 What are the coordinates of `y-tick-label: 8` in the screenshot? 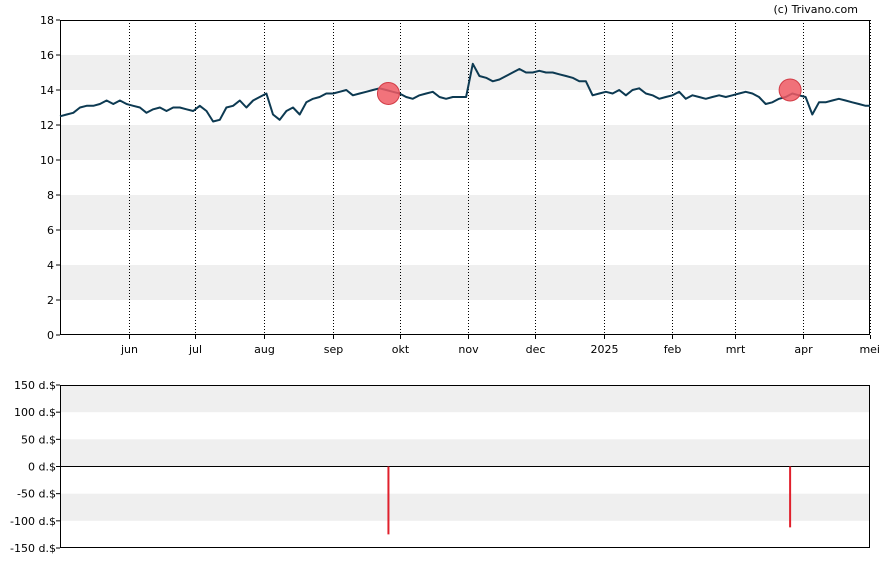 It's located at (50, 195).